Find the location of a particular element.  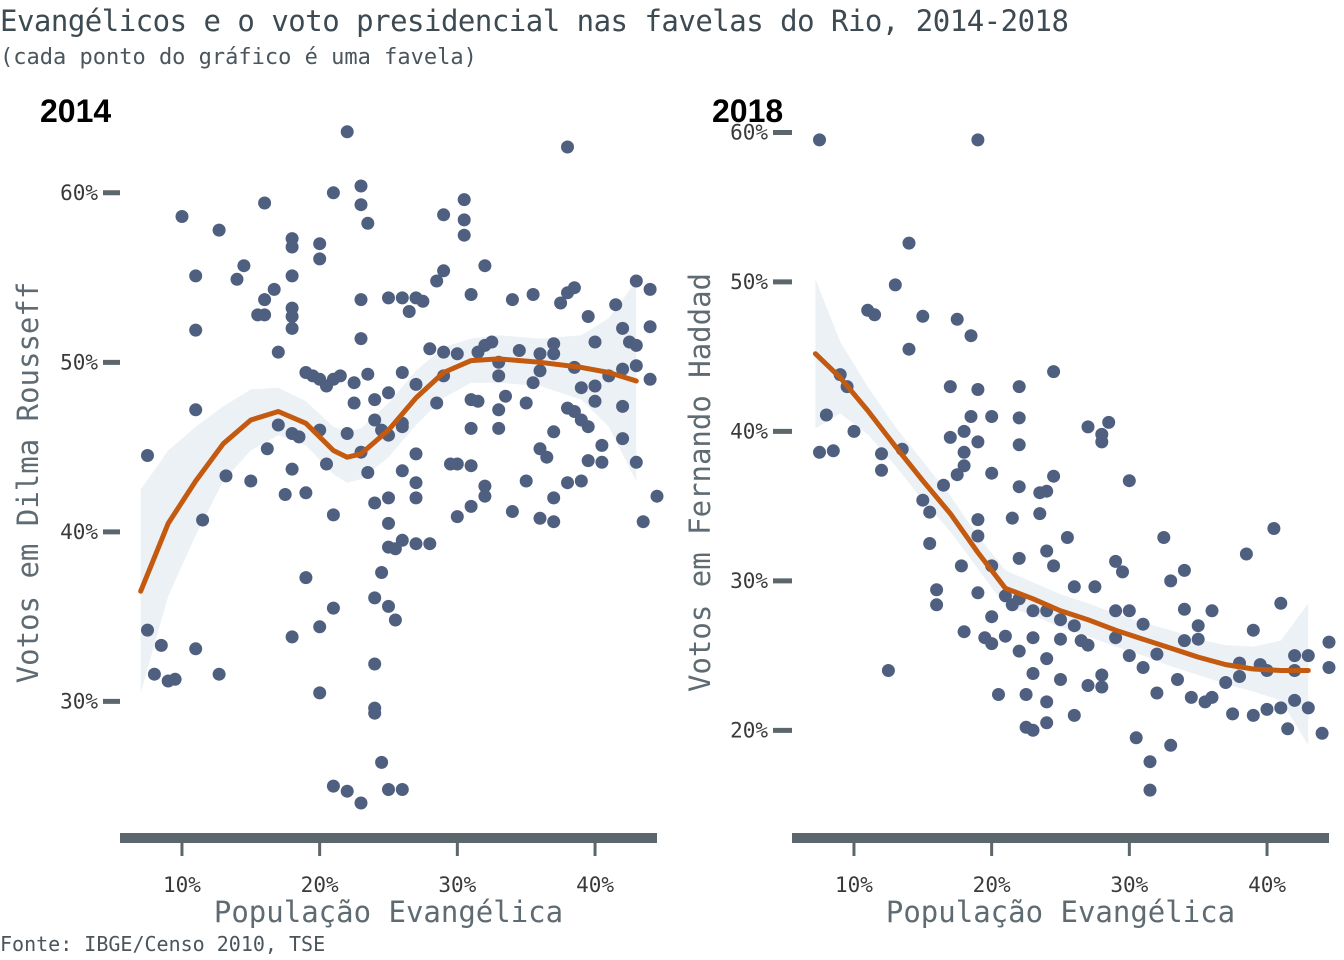

x-tick-label: 20% is located at coordinates (992, 885).